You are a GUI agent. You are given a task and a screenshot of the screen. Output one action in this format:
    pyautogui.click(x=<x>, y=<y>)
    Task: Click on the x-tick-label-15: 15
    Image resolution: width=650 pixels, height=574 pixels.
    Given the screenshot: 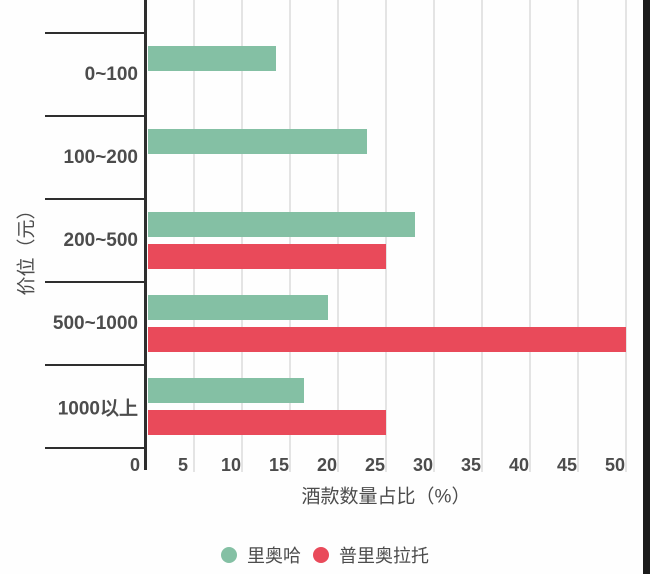 What is the action you would take?
    pyautogui.click(x=279, y=465)
    